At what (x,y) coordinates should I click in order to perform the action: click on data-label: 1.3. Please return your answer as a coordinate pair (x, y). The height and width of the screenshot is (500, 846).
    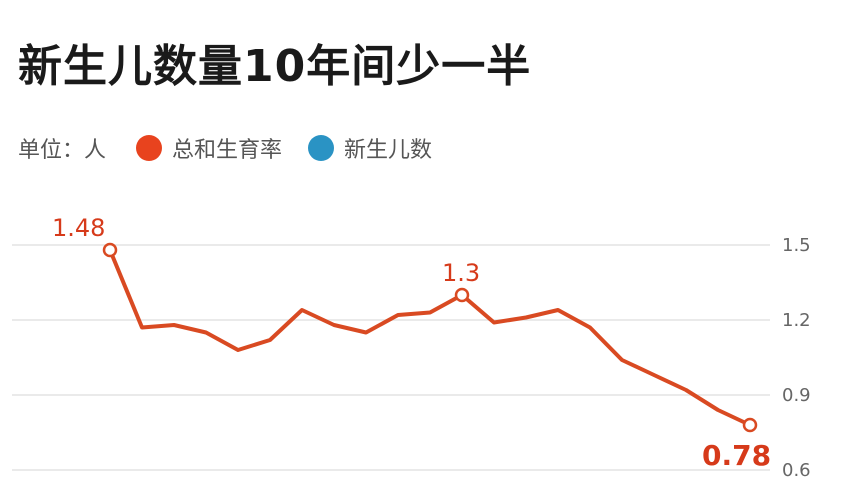
    Looking at the image, I should click on (461, 273).